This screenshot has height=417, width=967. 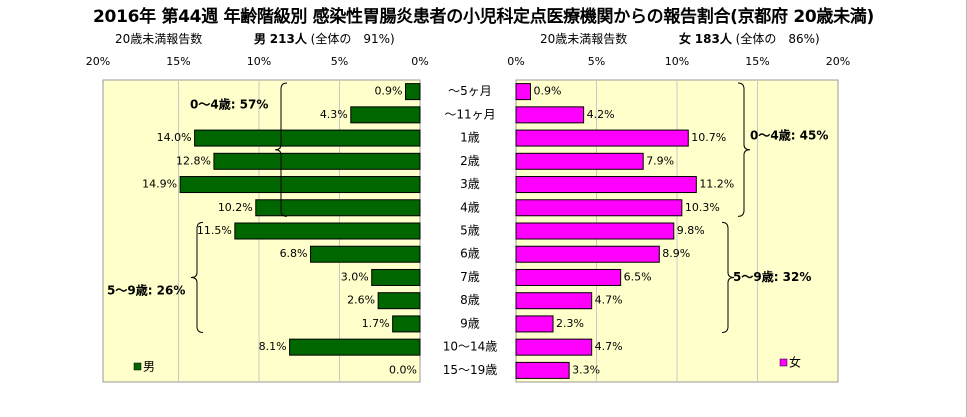 What do you see at coordinates (795, 362) in the screenshot?
I see `female-legend-label: 女` at bounding box center [795, 362].